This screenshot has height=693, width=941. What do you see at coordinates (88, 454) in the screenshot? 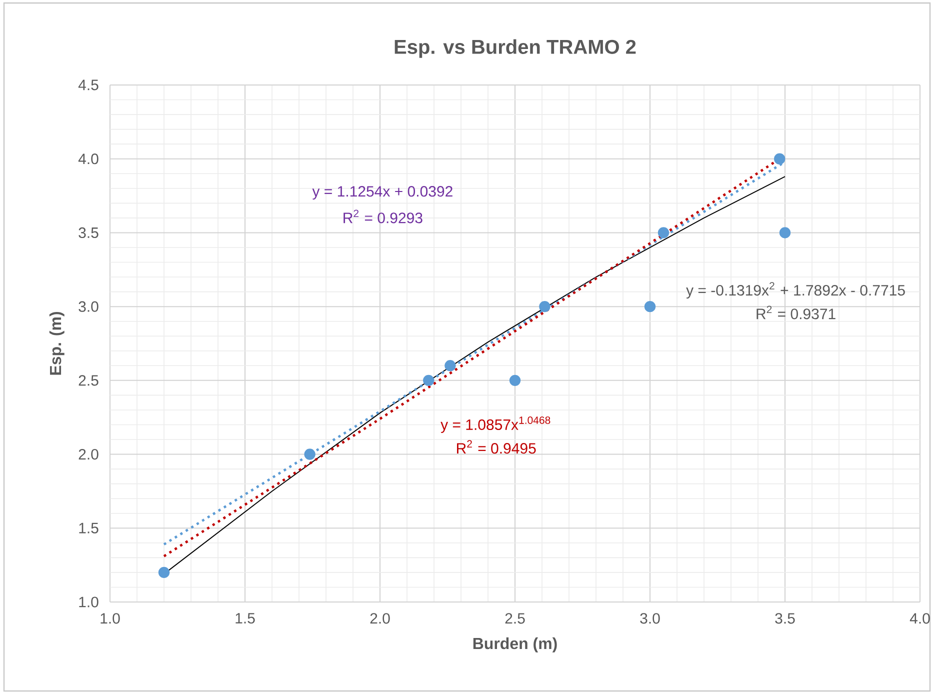
I see `y-tick-label: 2.0` at bounding box center [88, 454].